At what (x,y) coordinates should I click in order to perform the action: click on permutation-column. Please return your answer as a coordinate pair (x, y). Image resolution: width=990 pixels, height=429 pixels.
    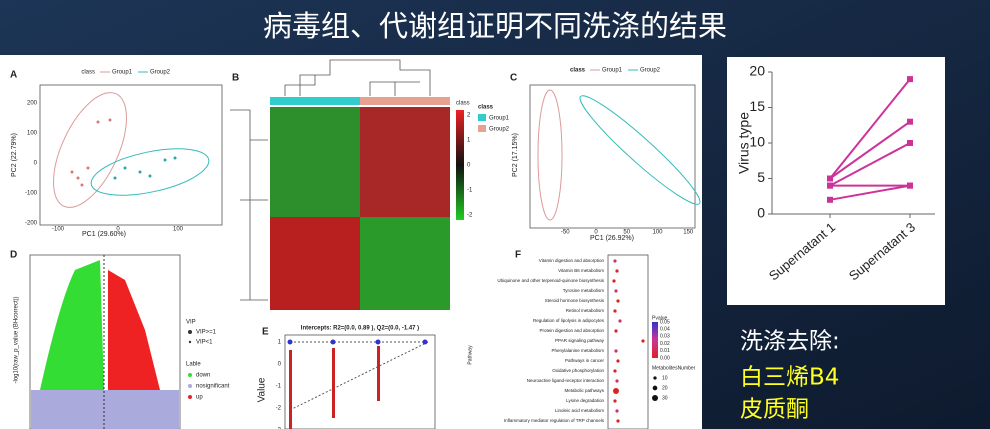
    Looking at the image, I should click on (333, 383).